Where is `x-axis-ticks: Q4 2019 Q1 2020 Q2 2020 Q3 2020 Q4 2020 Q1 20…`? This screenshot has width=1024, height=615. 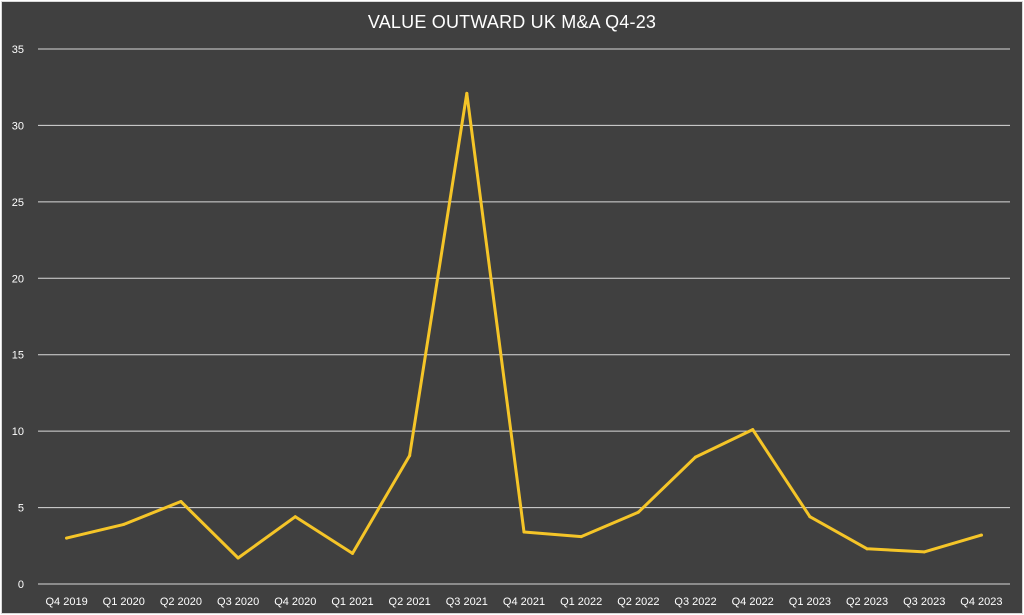
x-axis-ticks: Q4 2019 Q1 2020 Q2 2020 Q3 2020 Q4 2020 Q1 20… is located at coordinates (523, 602).